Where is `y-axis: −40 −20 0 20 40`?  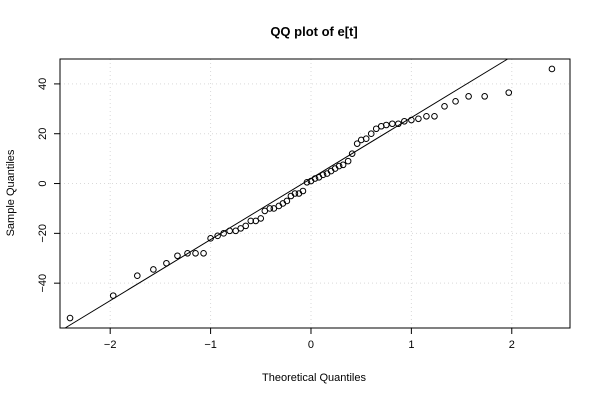
y-axis: −40 −20 0 20 40 is located at coordinates (48, 185).